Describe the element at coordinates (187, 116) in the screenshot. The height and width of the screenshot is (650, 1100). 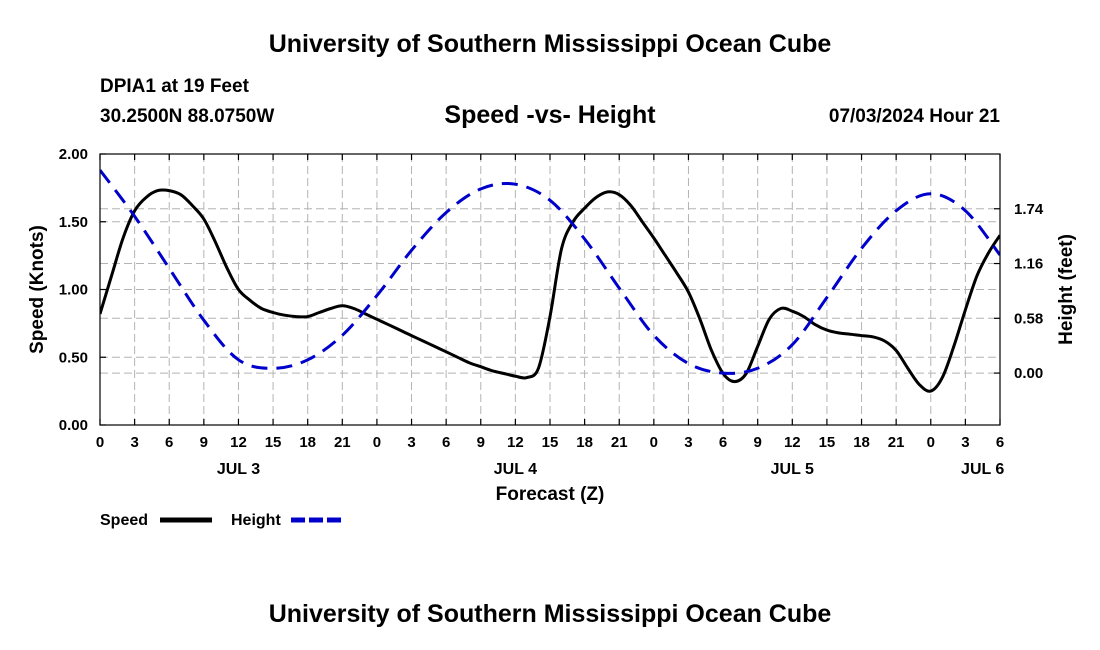
I see `station-coordinates: 30.2500N 88.0750W` at that location.